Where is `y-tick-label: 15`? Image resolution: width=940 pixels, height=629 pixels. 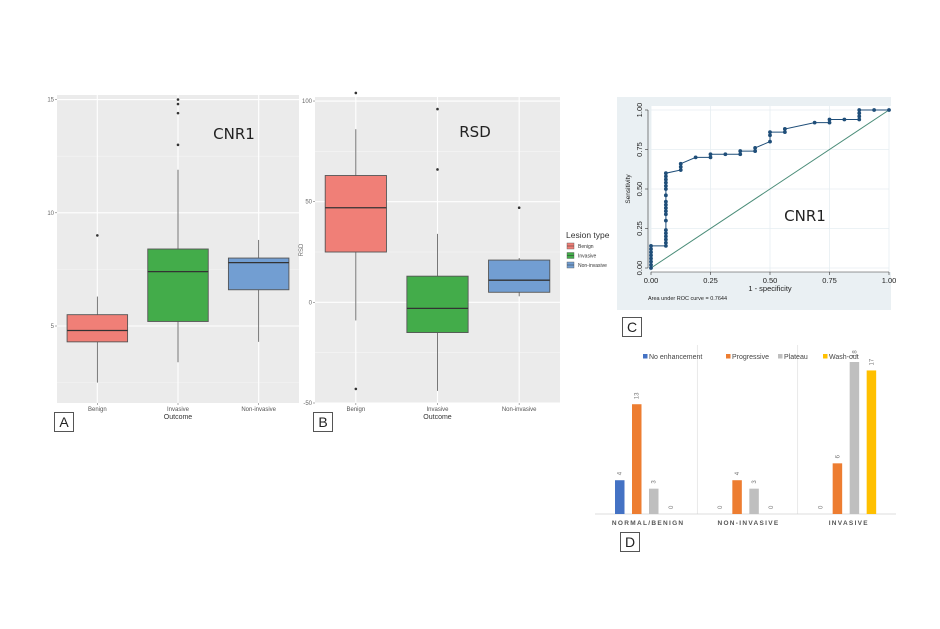 y-tick-label: 15 is located at coordinates (50, 101).